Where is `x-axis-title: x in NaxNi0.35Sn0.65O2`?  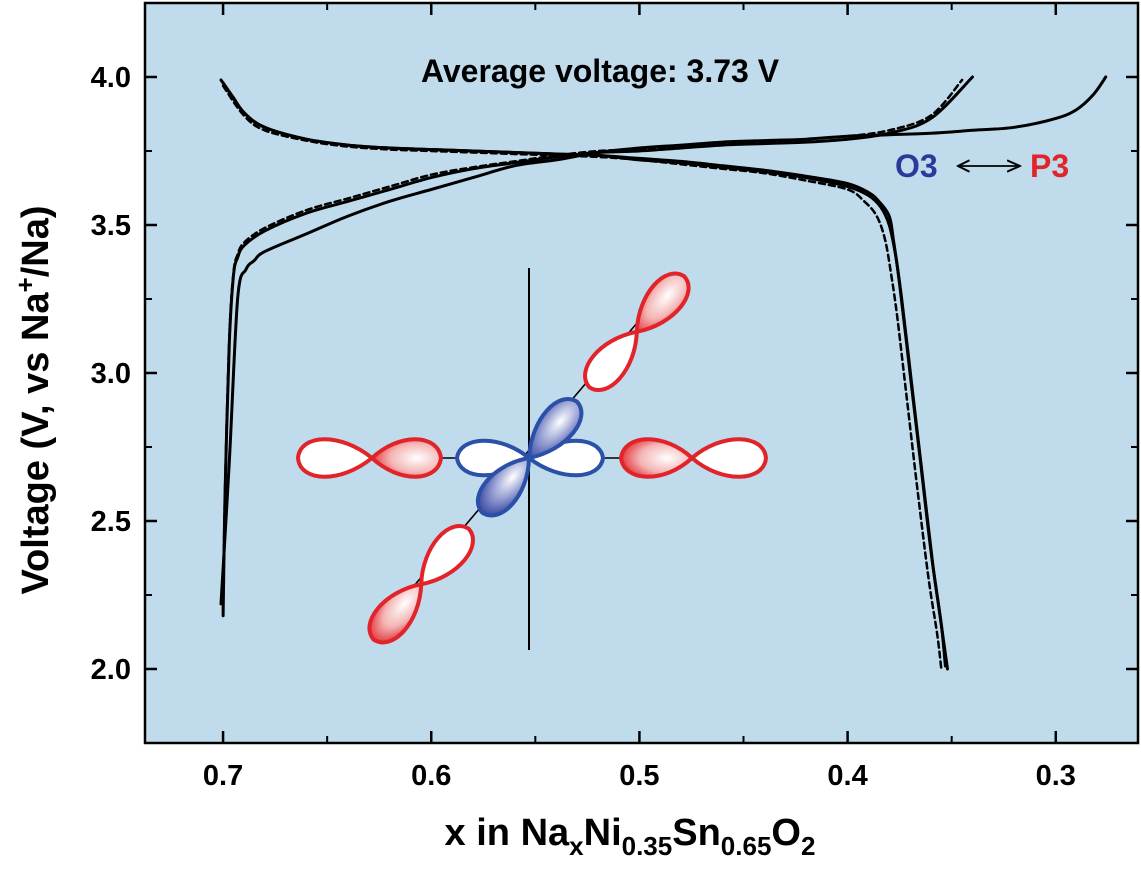
x-axis-title: x in NaxNi0.35Sn0.65O2 is located at coordinates (630, 836).